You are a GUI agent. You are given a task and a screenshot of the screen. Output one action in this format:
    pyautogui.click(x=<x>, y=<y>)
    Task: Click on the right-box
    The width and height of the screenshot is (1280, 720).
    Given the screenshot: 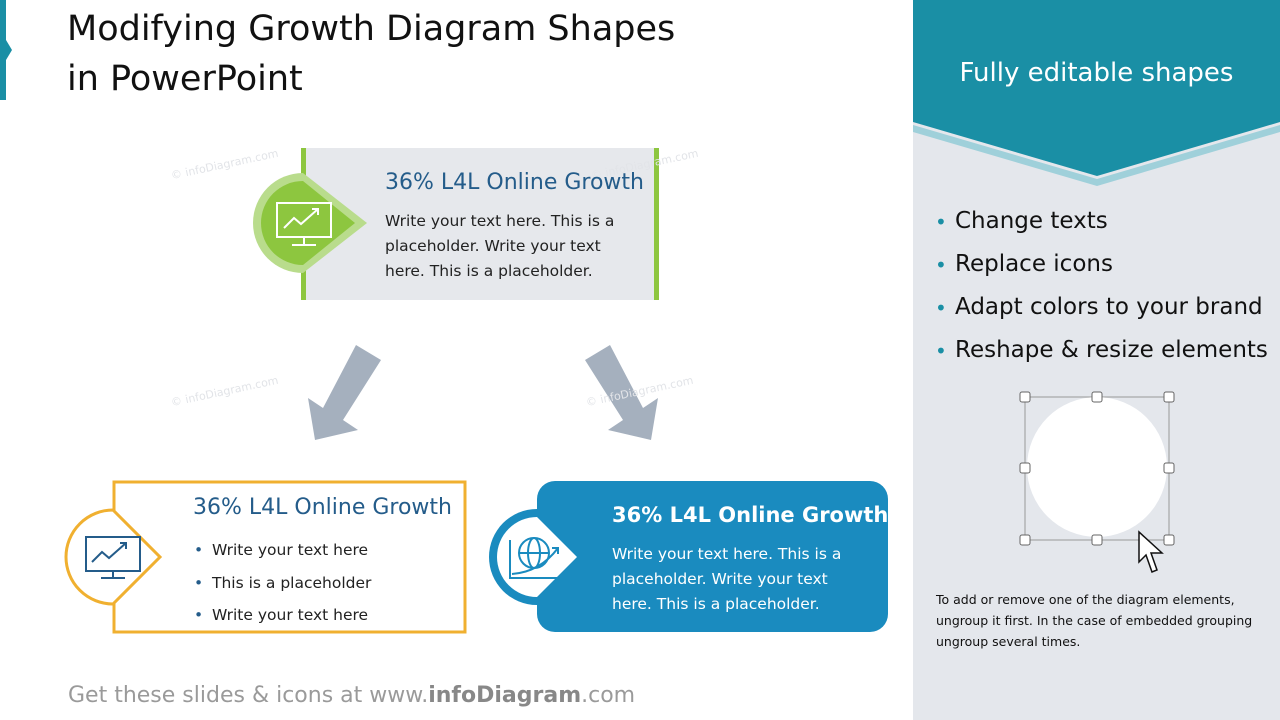 What is the action you would take?
    pyautogui.click(x=712, y=556)
    